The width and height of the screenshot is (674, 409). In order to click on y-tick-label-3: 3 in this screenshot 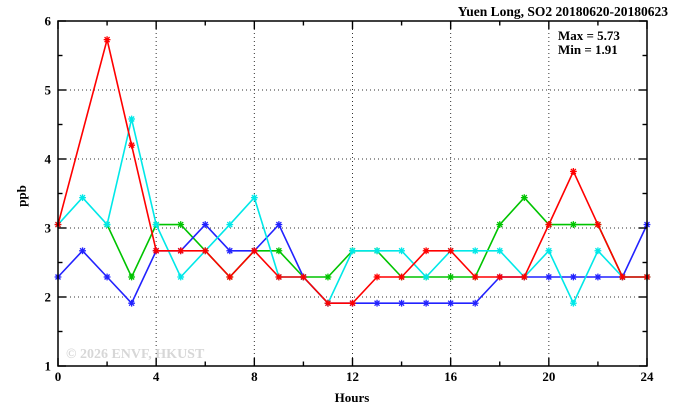, I will do `click(48, 228)`.